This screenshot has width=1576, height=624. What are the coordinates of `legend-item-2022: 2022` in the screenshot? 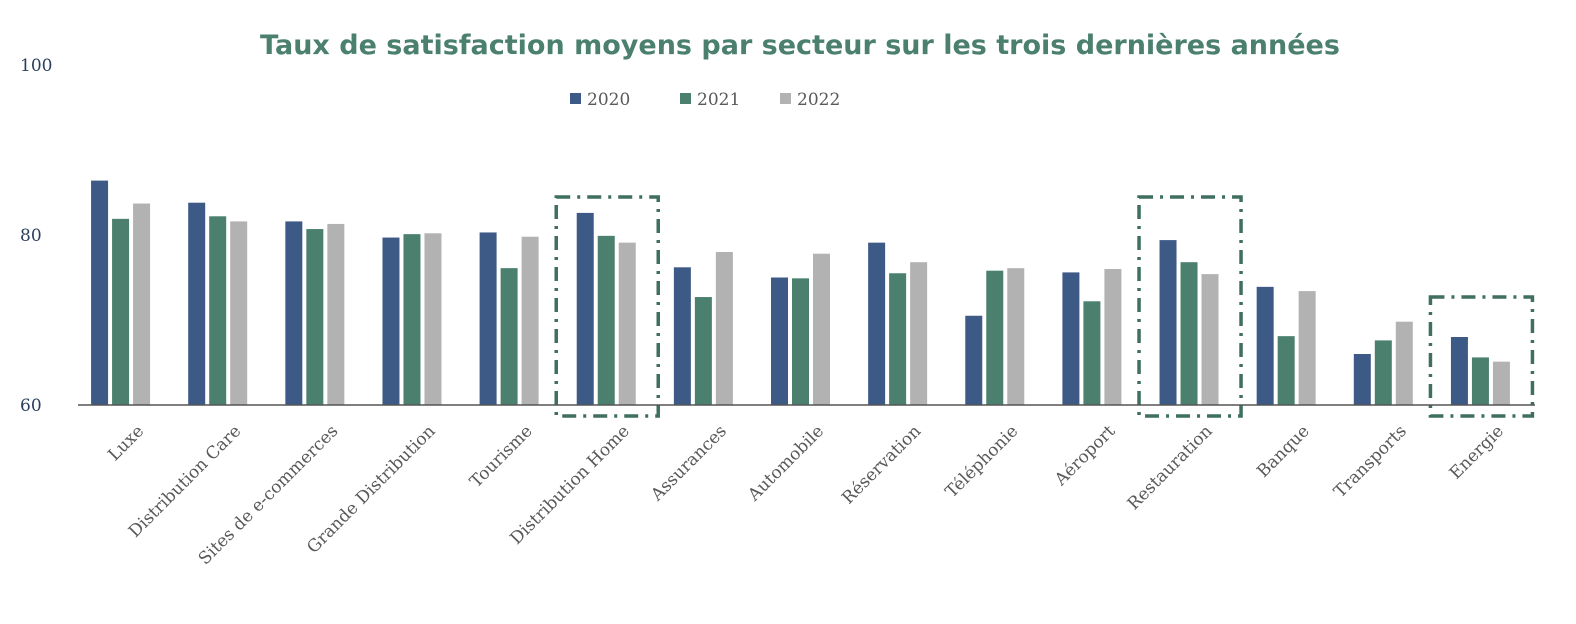 It's located at (810, 100).